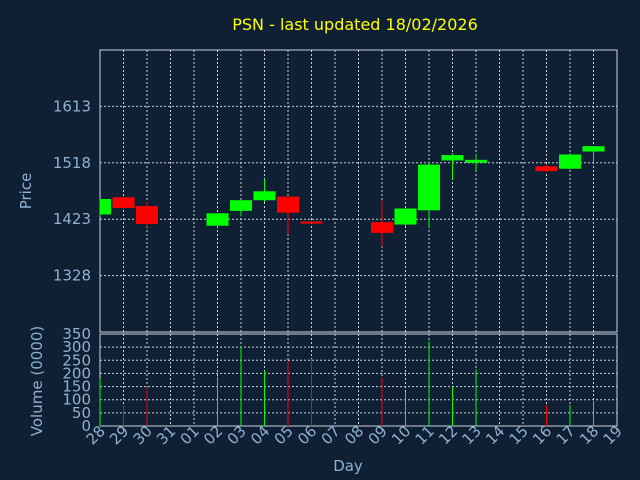 The image size is (640, 480). What do you see at coordinates (86, 426) in the screenshot?
I see `volume-tick-label: 0` at bounding box center [86, 426].